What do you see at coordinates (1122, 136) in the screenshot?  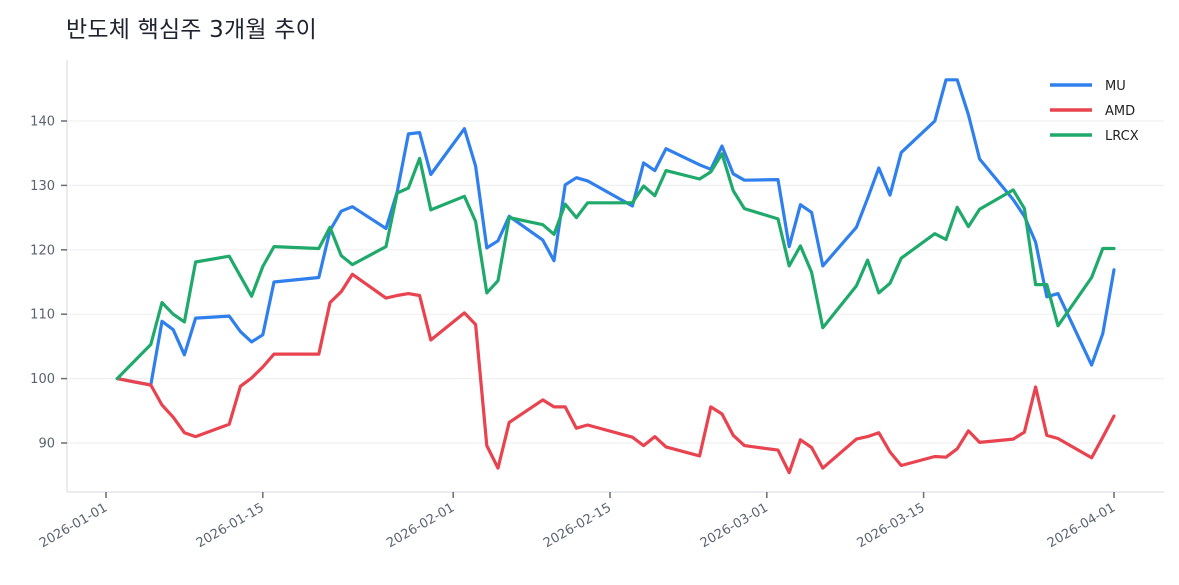 I see `legend-label-lrcx: LRCX` at bounding box center [1122, 136].